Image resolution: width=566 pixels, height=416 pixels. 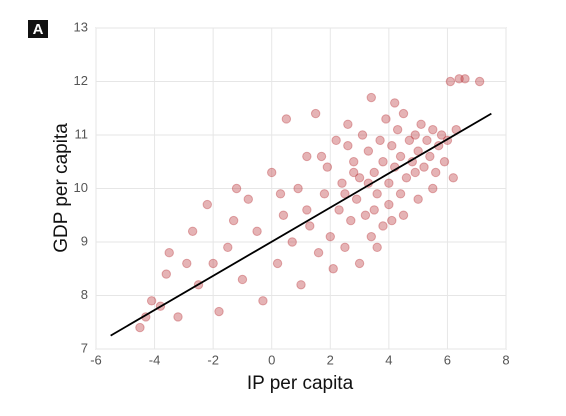 I want to click on x-axis-label: IP per capita, so click(x=300, y=383).